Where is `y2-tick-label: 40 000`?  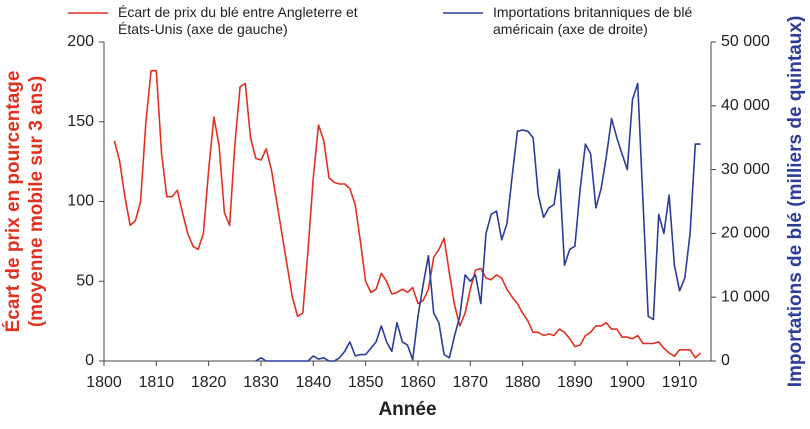
y2-tick-label: 40 000 is located at coordinates (745, 105).